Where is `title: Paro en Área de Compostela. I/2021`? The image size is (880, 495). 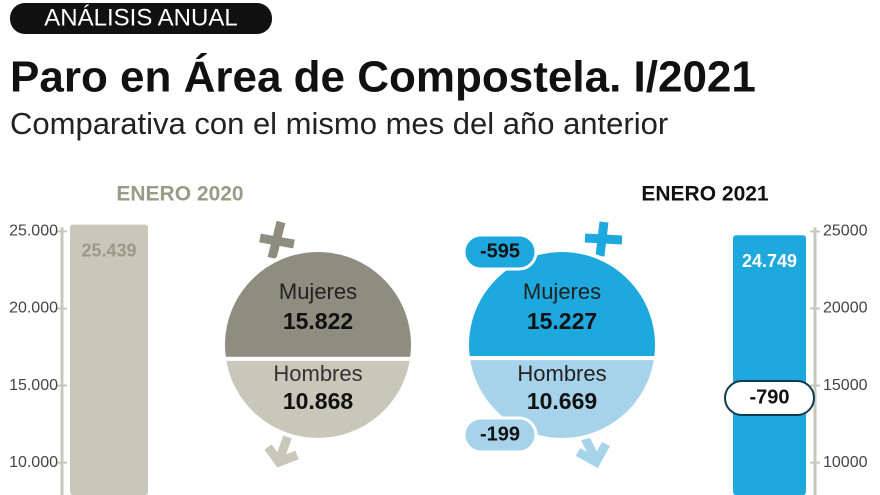 title: Paro en Área de Compostela. I/2021 is located at coordinates (383, 77).